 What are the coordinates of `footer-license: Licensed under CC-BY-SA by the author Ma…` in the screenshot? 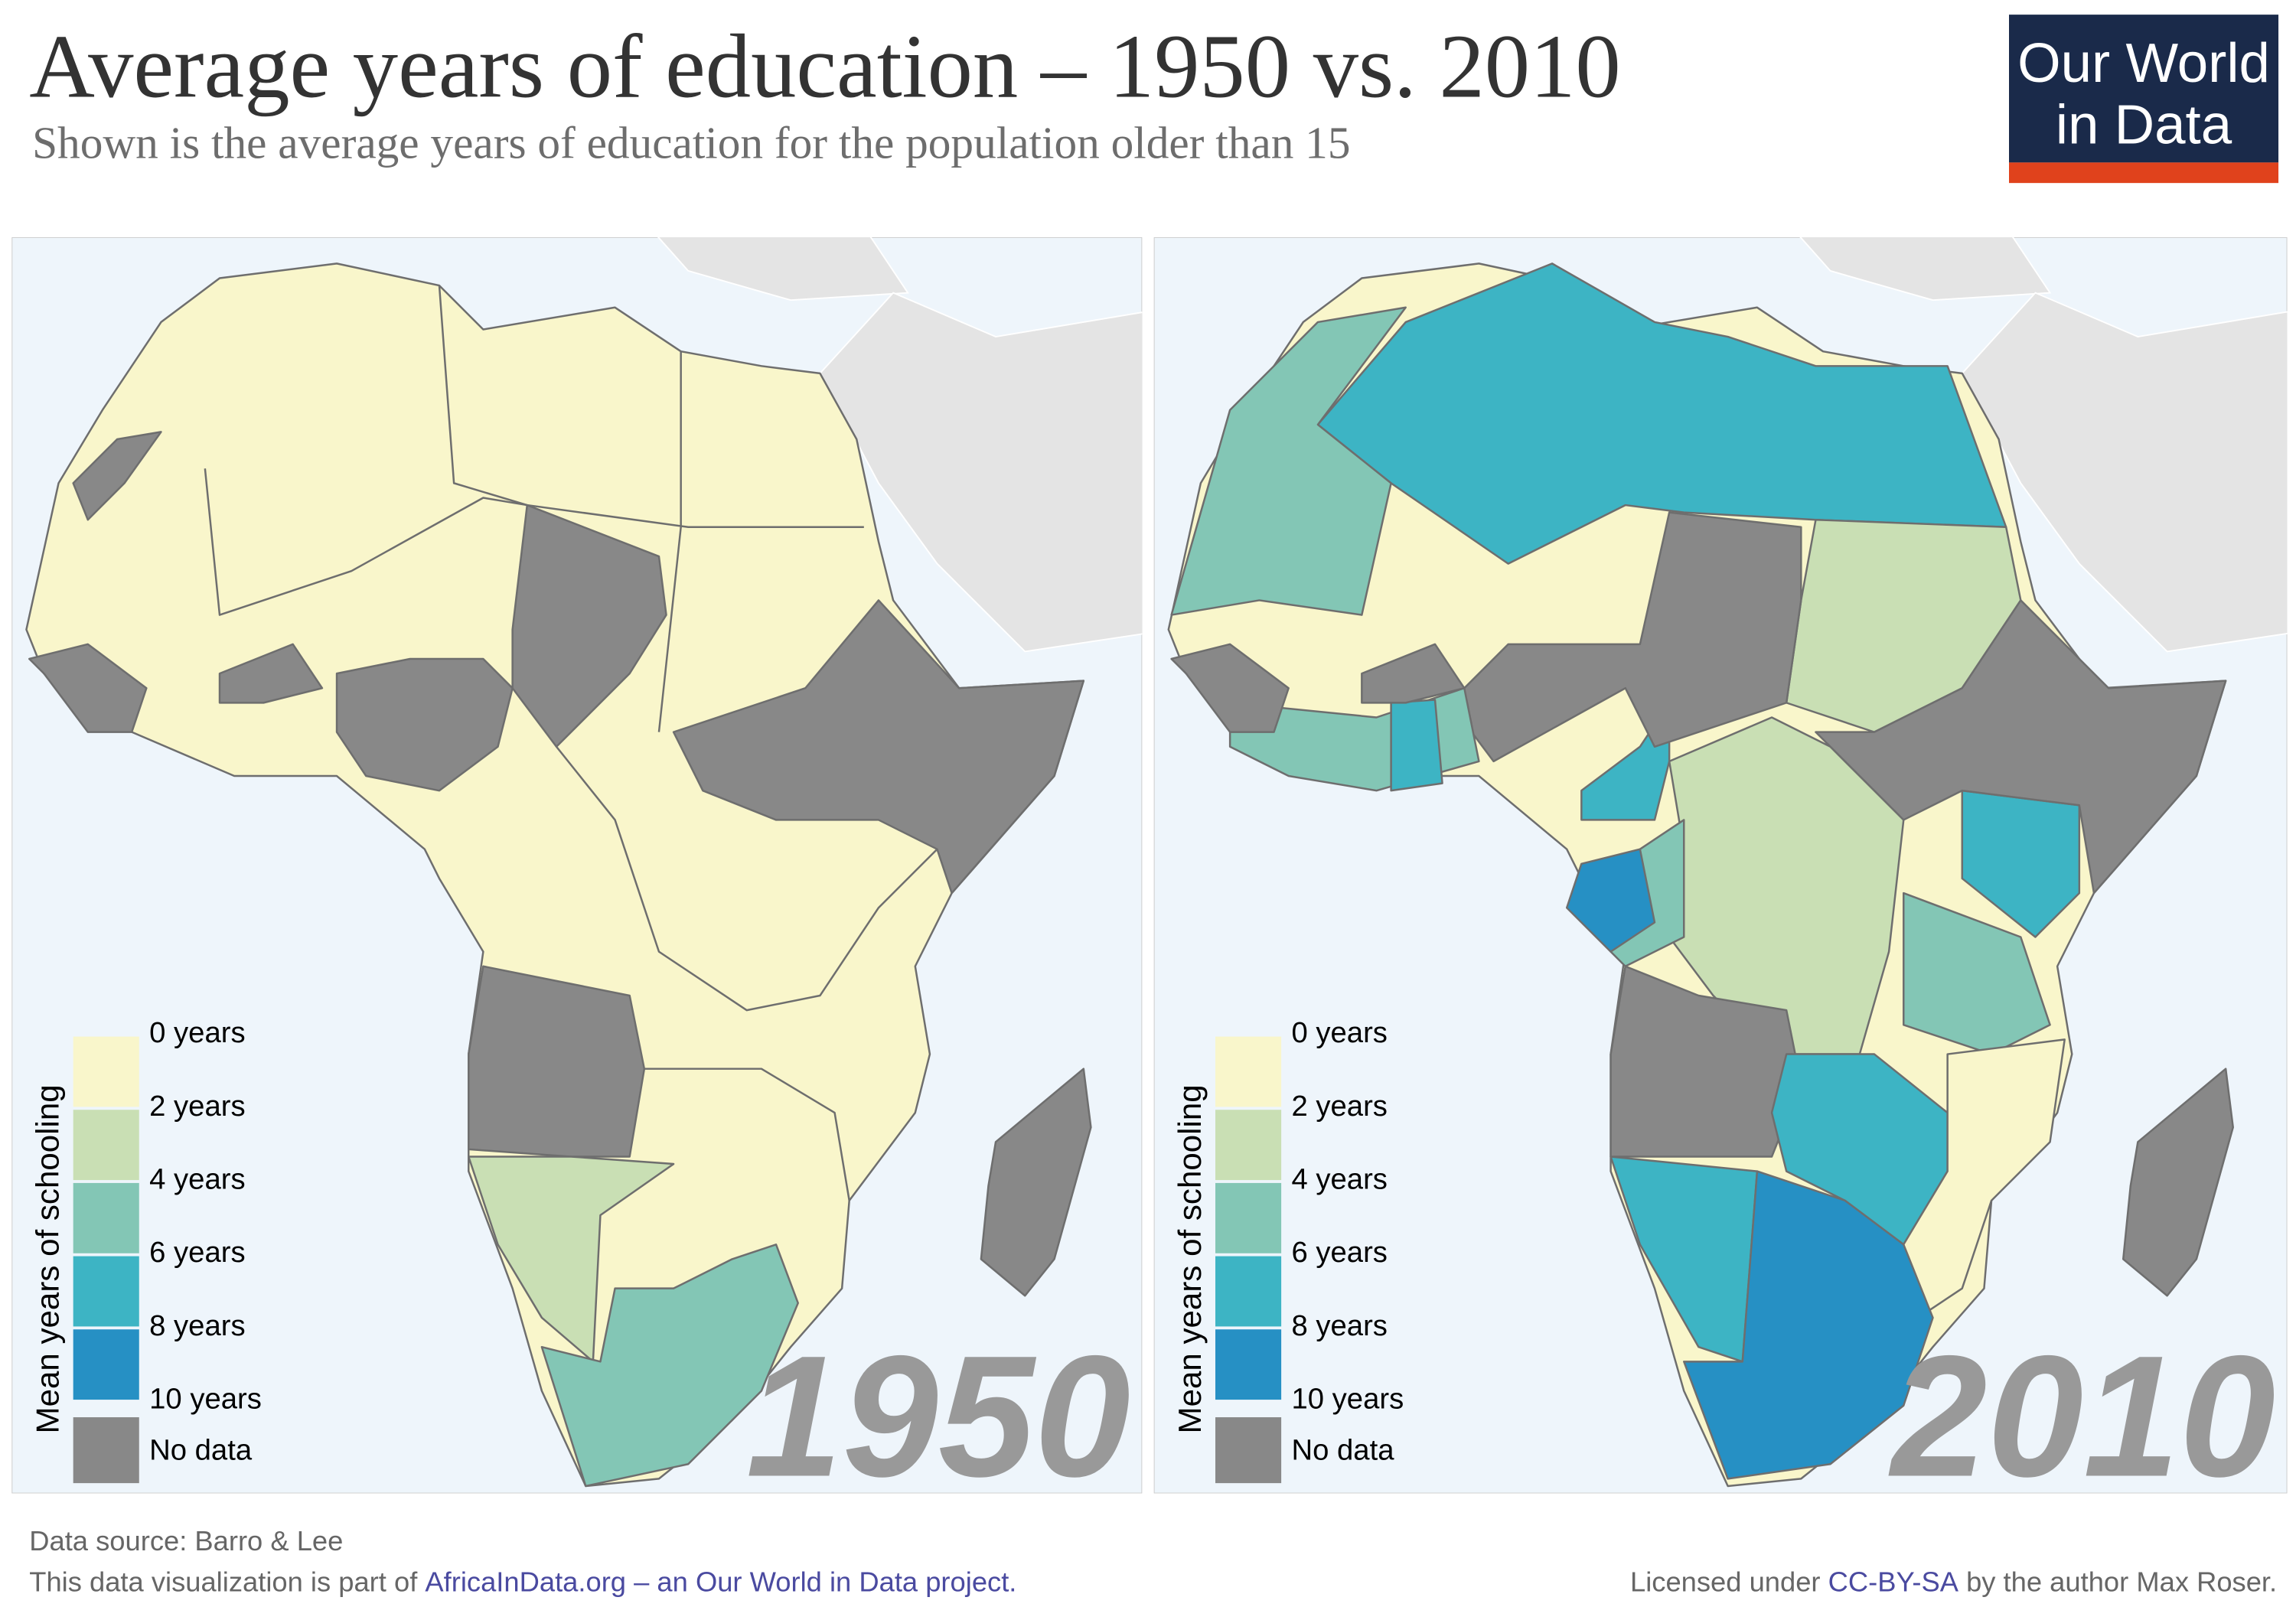 It's located at (1953, 1582).